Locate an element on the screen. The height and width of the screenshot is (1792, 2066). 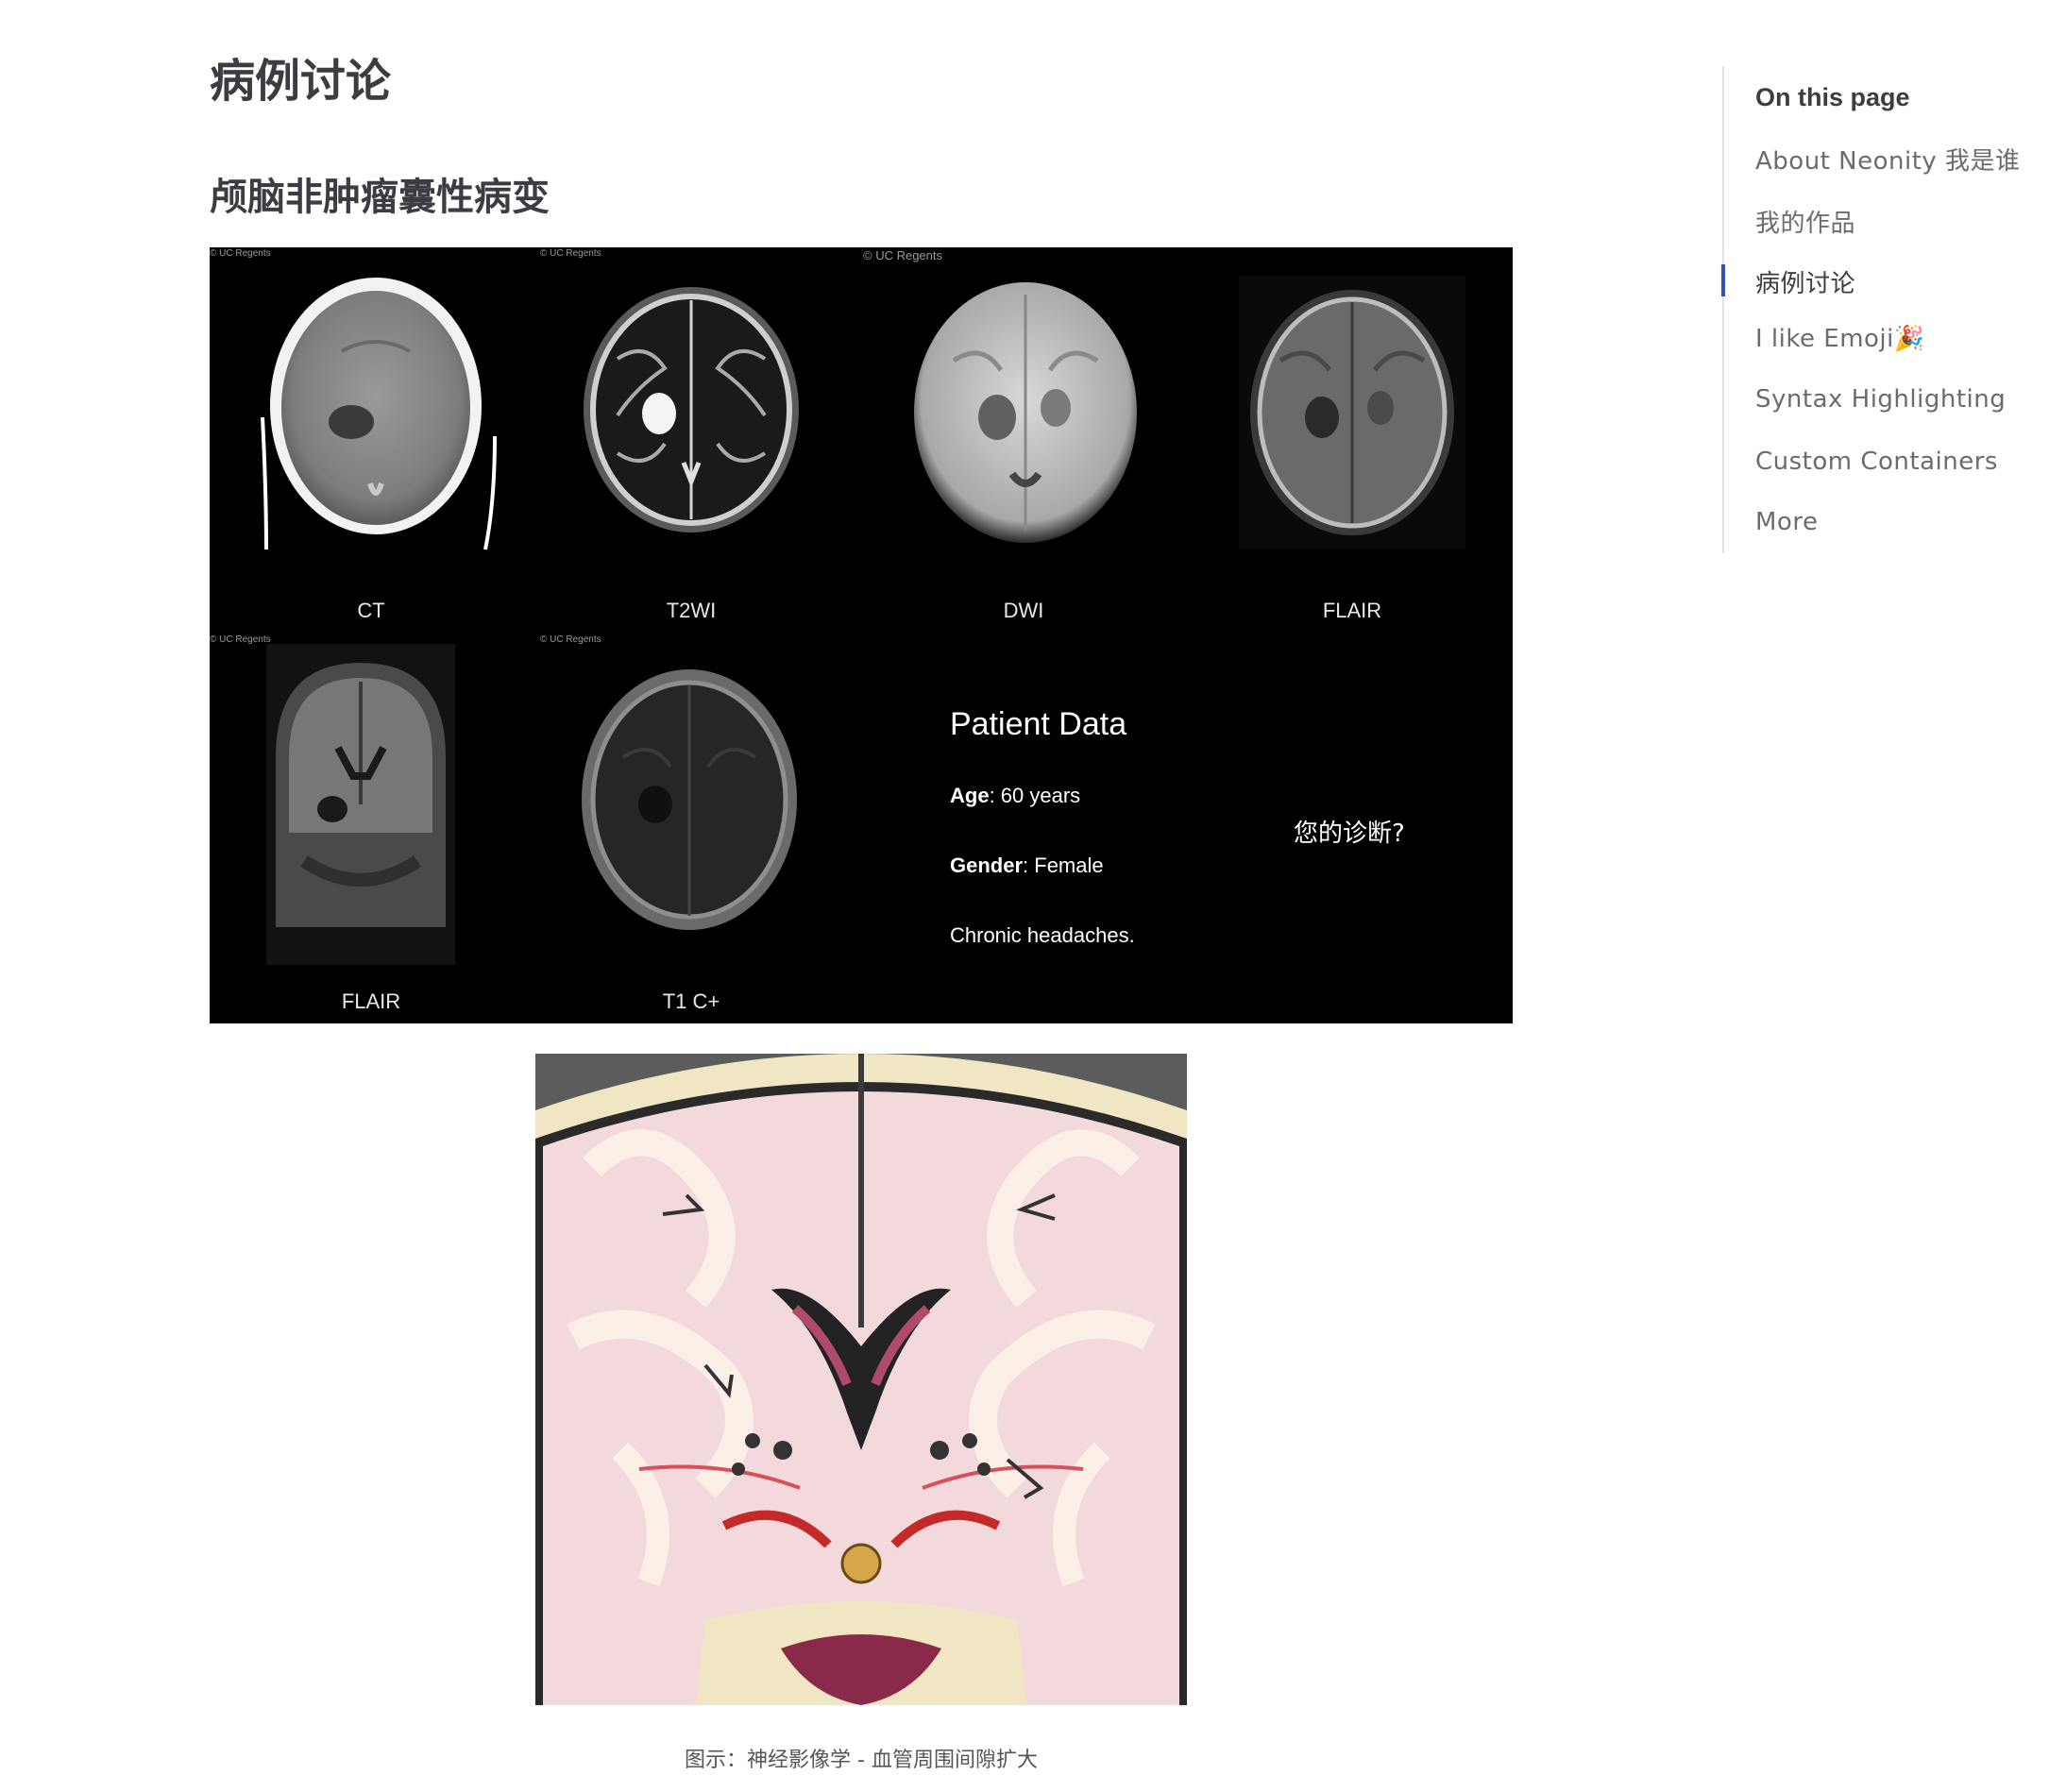
toc-item-works: 我的作品 is located at coordinates (1805, 224).